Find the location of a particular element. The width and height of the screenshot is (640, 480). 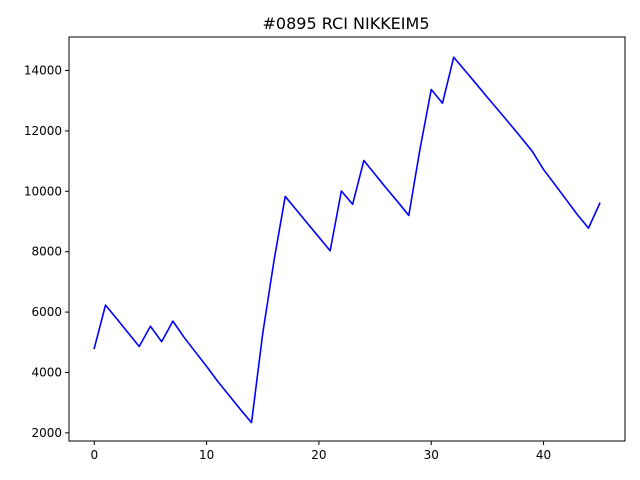

y-tick-label: 12000 is located at coordinates (43, 131).